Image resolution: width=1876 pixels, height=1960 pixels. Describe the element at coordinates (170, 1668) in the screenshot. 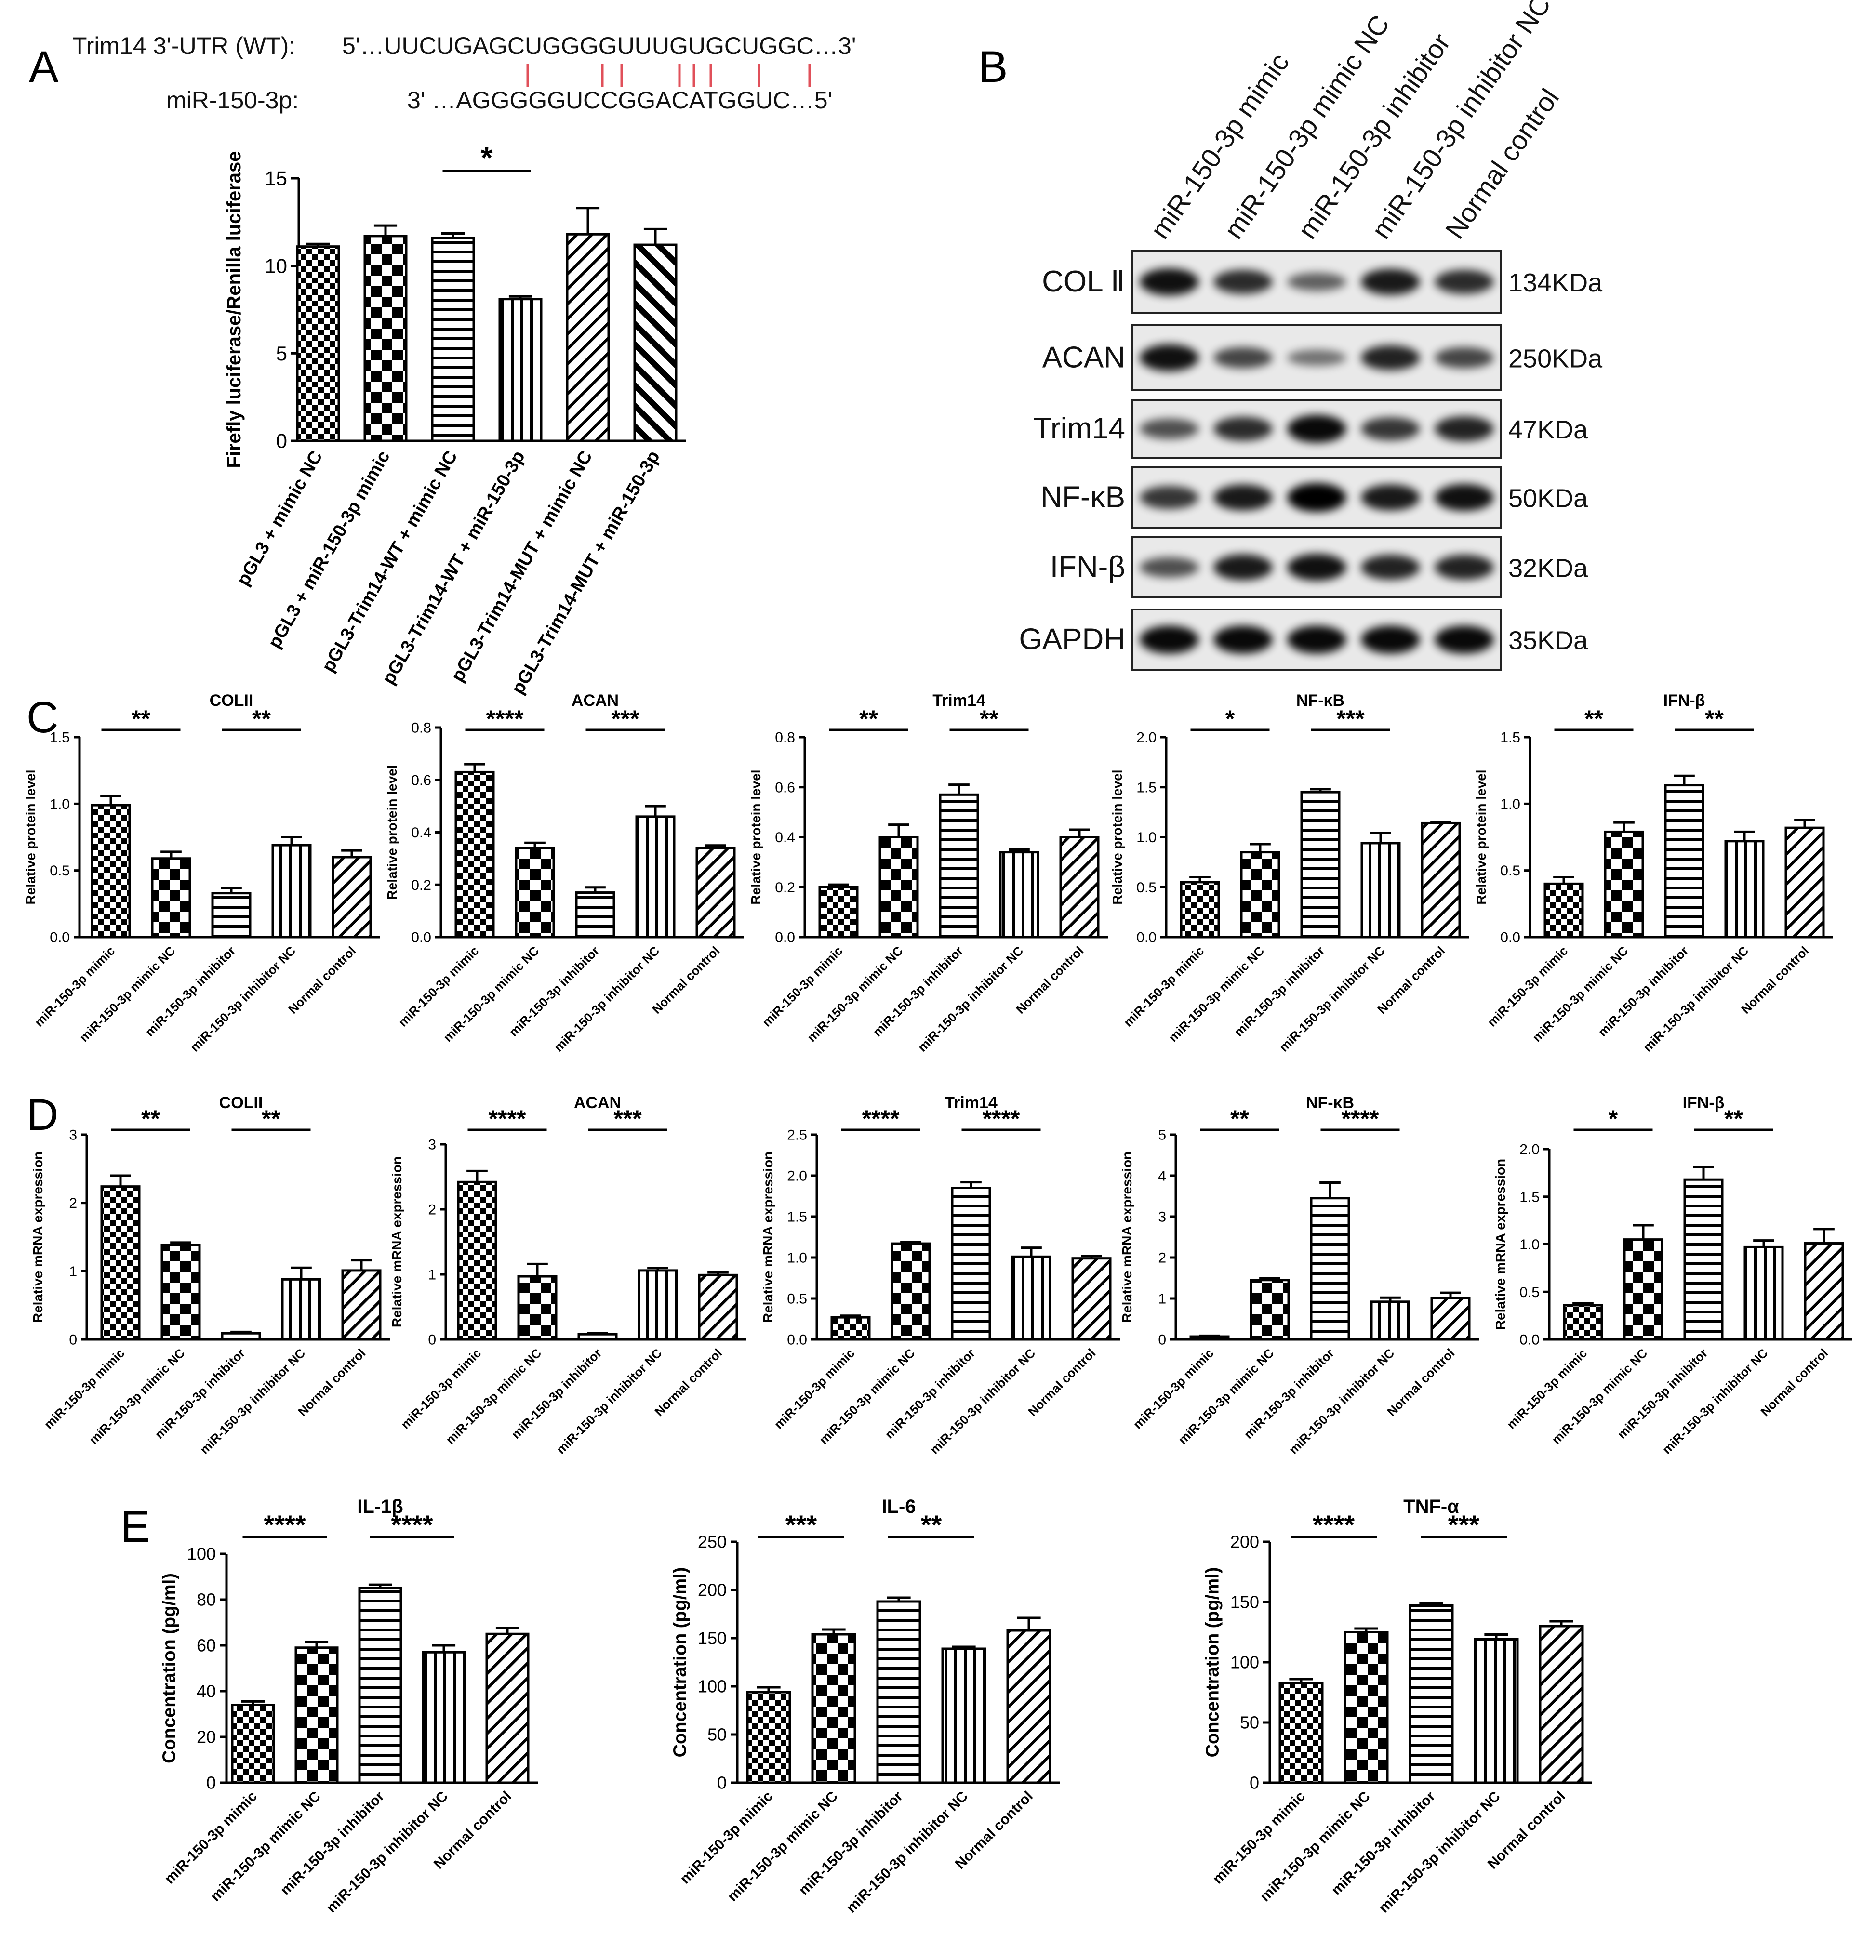

I see `y-axis-label: Concentration (pg/ml)` at that location.